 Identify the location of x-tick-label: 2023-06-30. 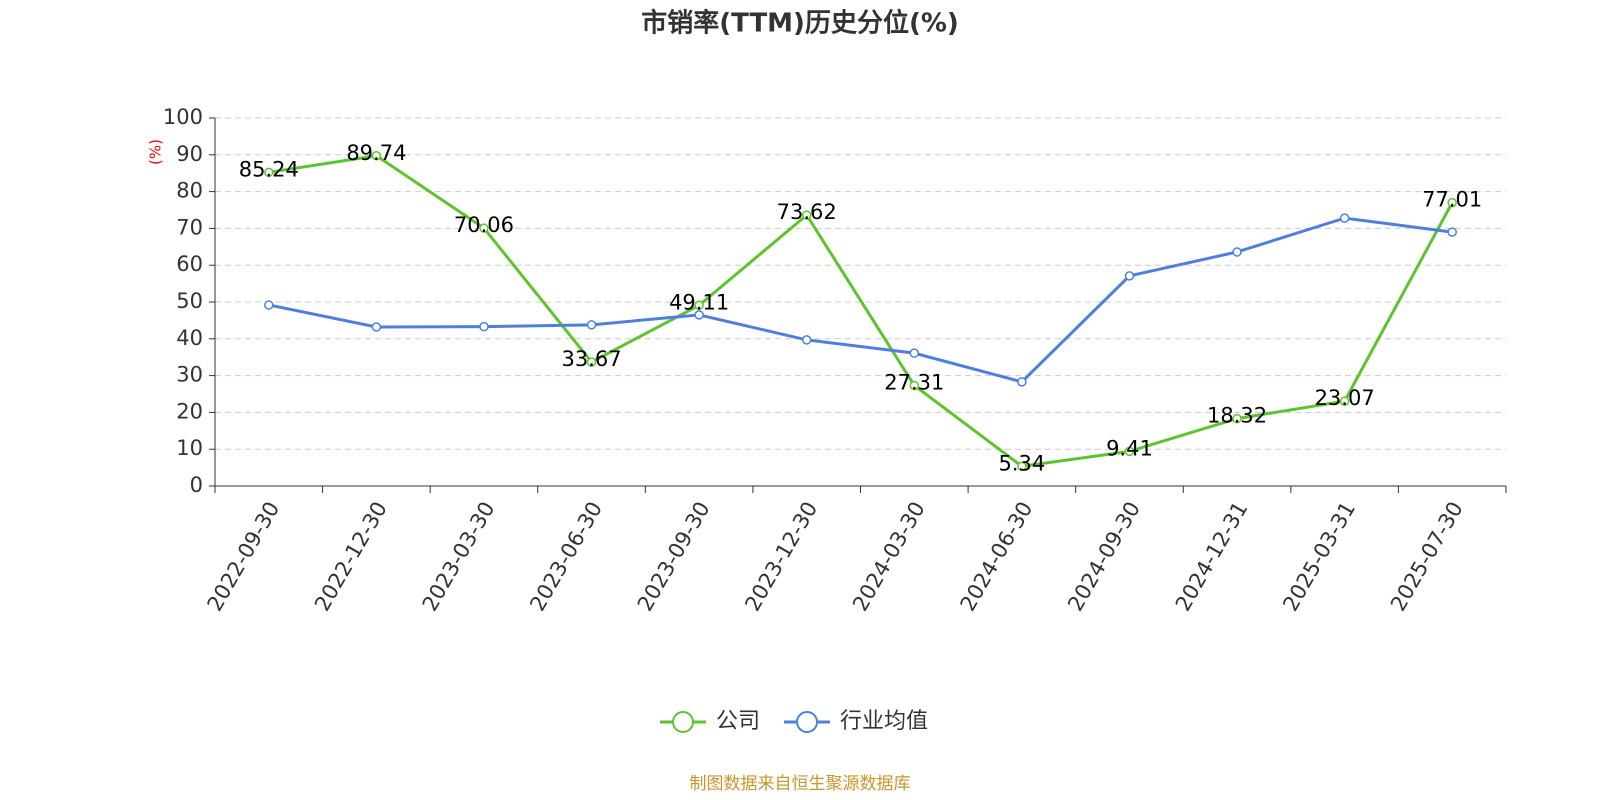
(566, 557).